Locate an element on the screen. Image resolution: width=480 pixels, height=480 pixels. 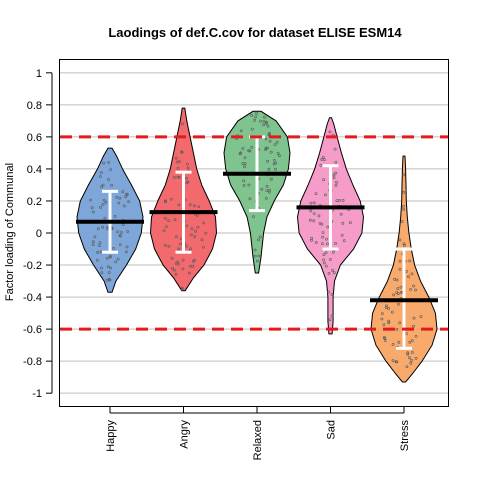
y-tick-label: 1 is located at coordinates (39, 74).